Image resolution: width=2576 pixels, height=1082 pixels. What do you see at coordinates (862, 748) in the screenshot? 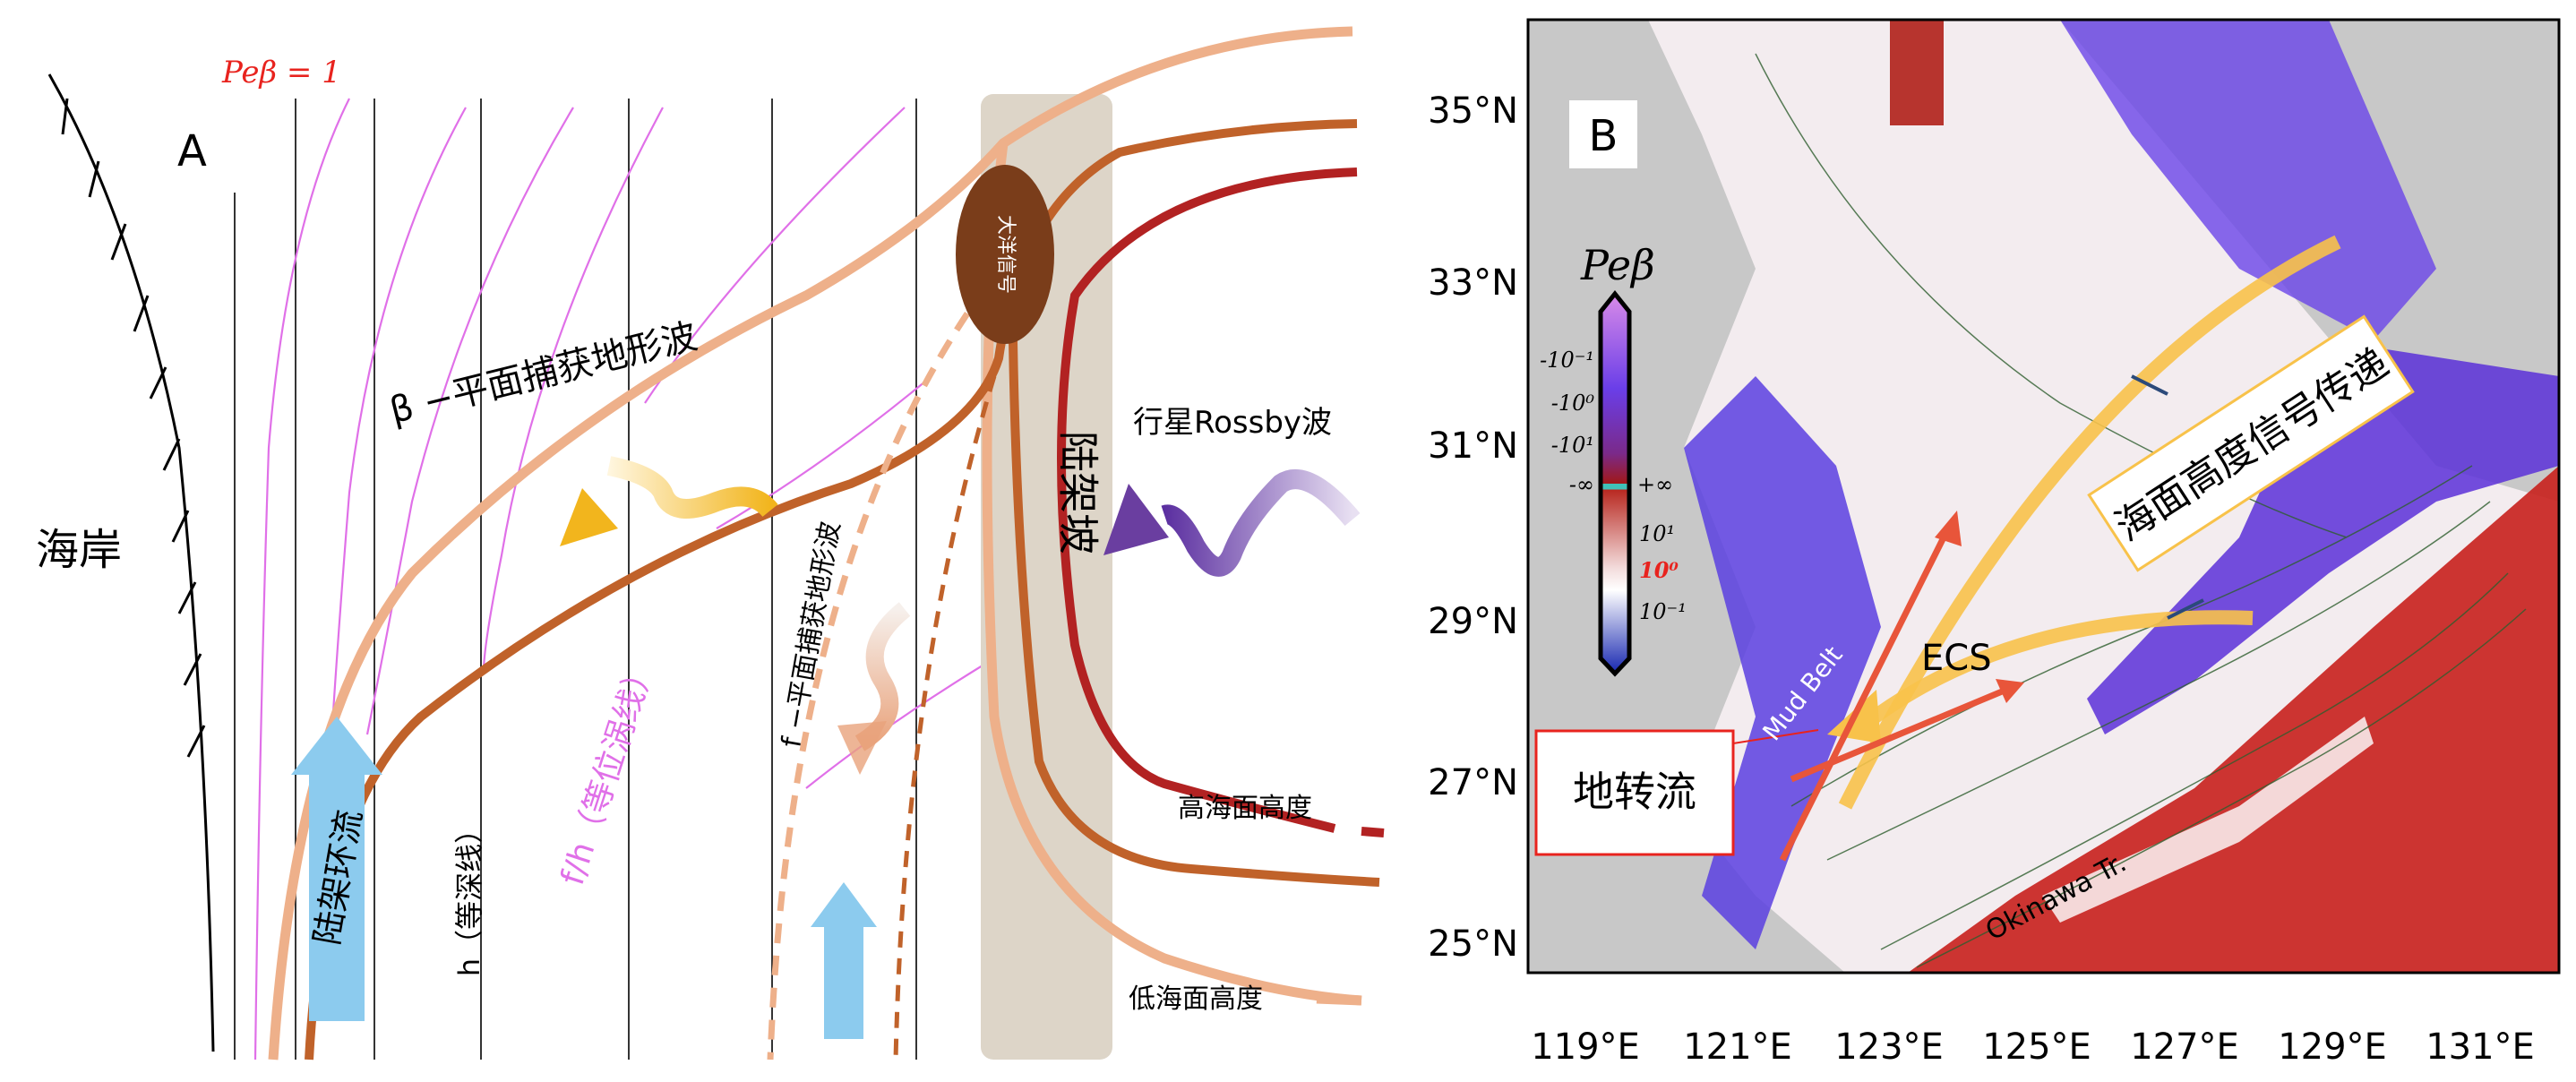
I see `f-arrowhead` at bounding box center [862, 748].